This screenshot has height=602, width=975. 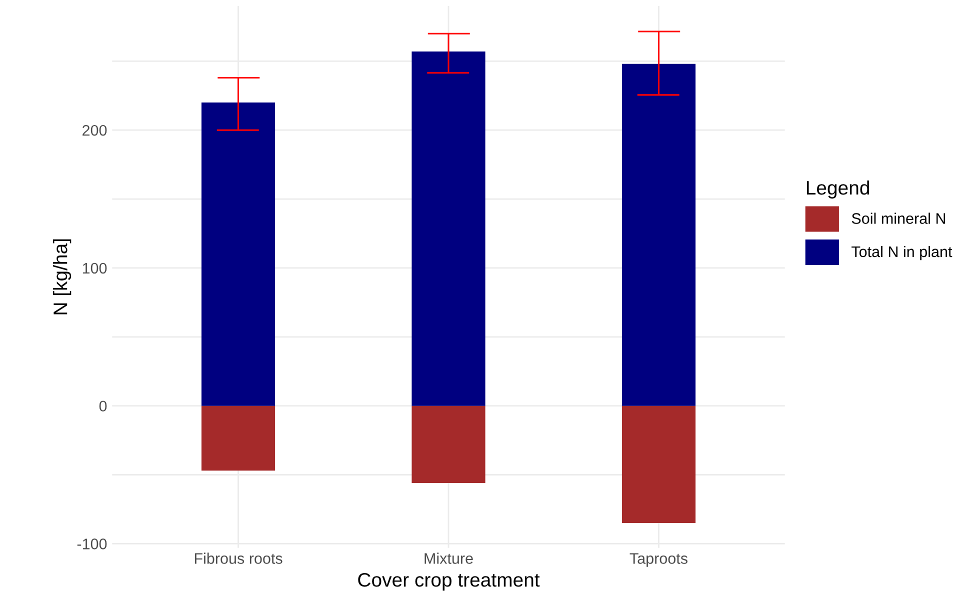 What do you see at coordinates (94, 268) in the screenshot?
I see `y-tick-label: 100` at bounding box center [94, 268].